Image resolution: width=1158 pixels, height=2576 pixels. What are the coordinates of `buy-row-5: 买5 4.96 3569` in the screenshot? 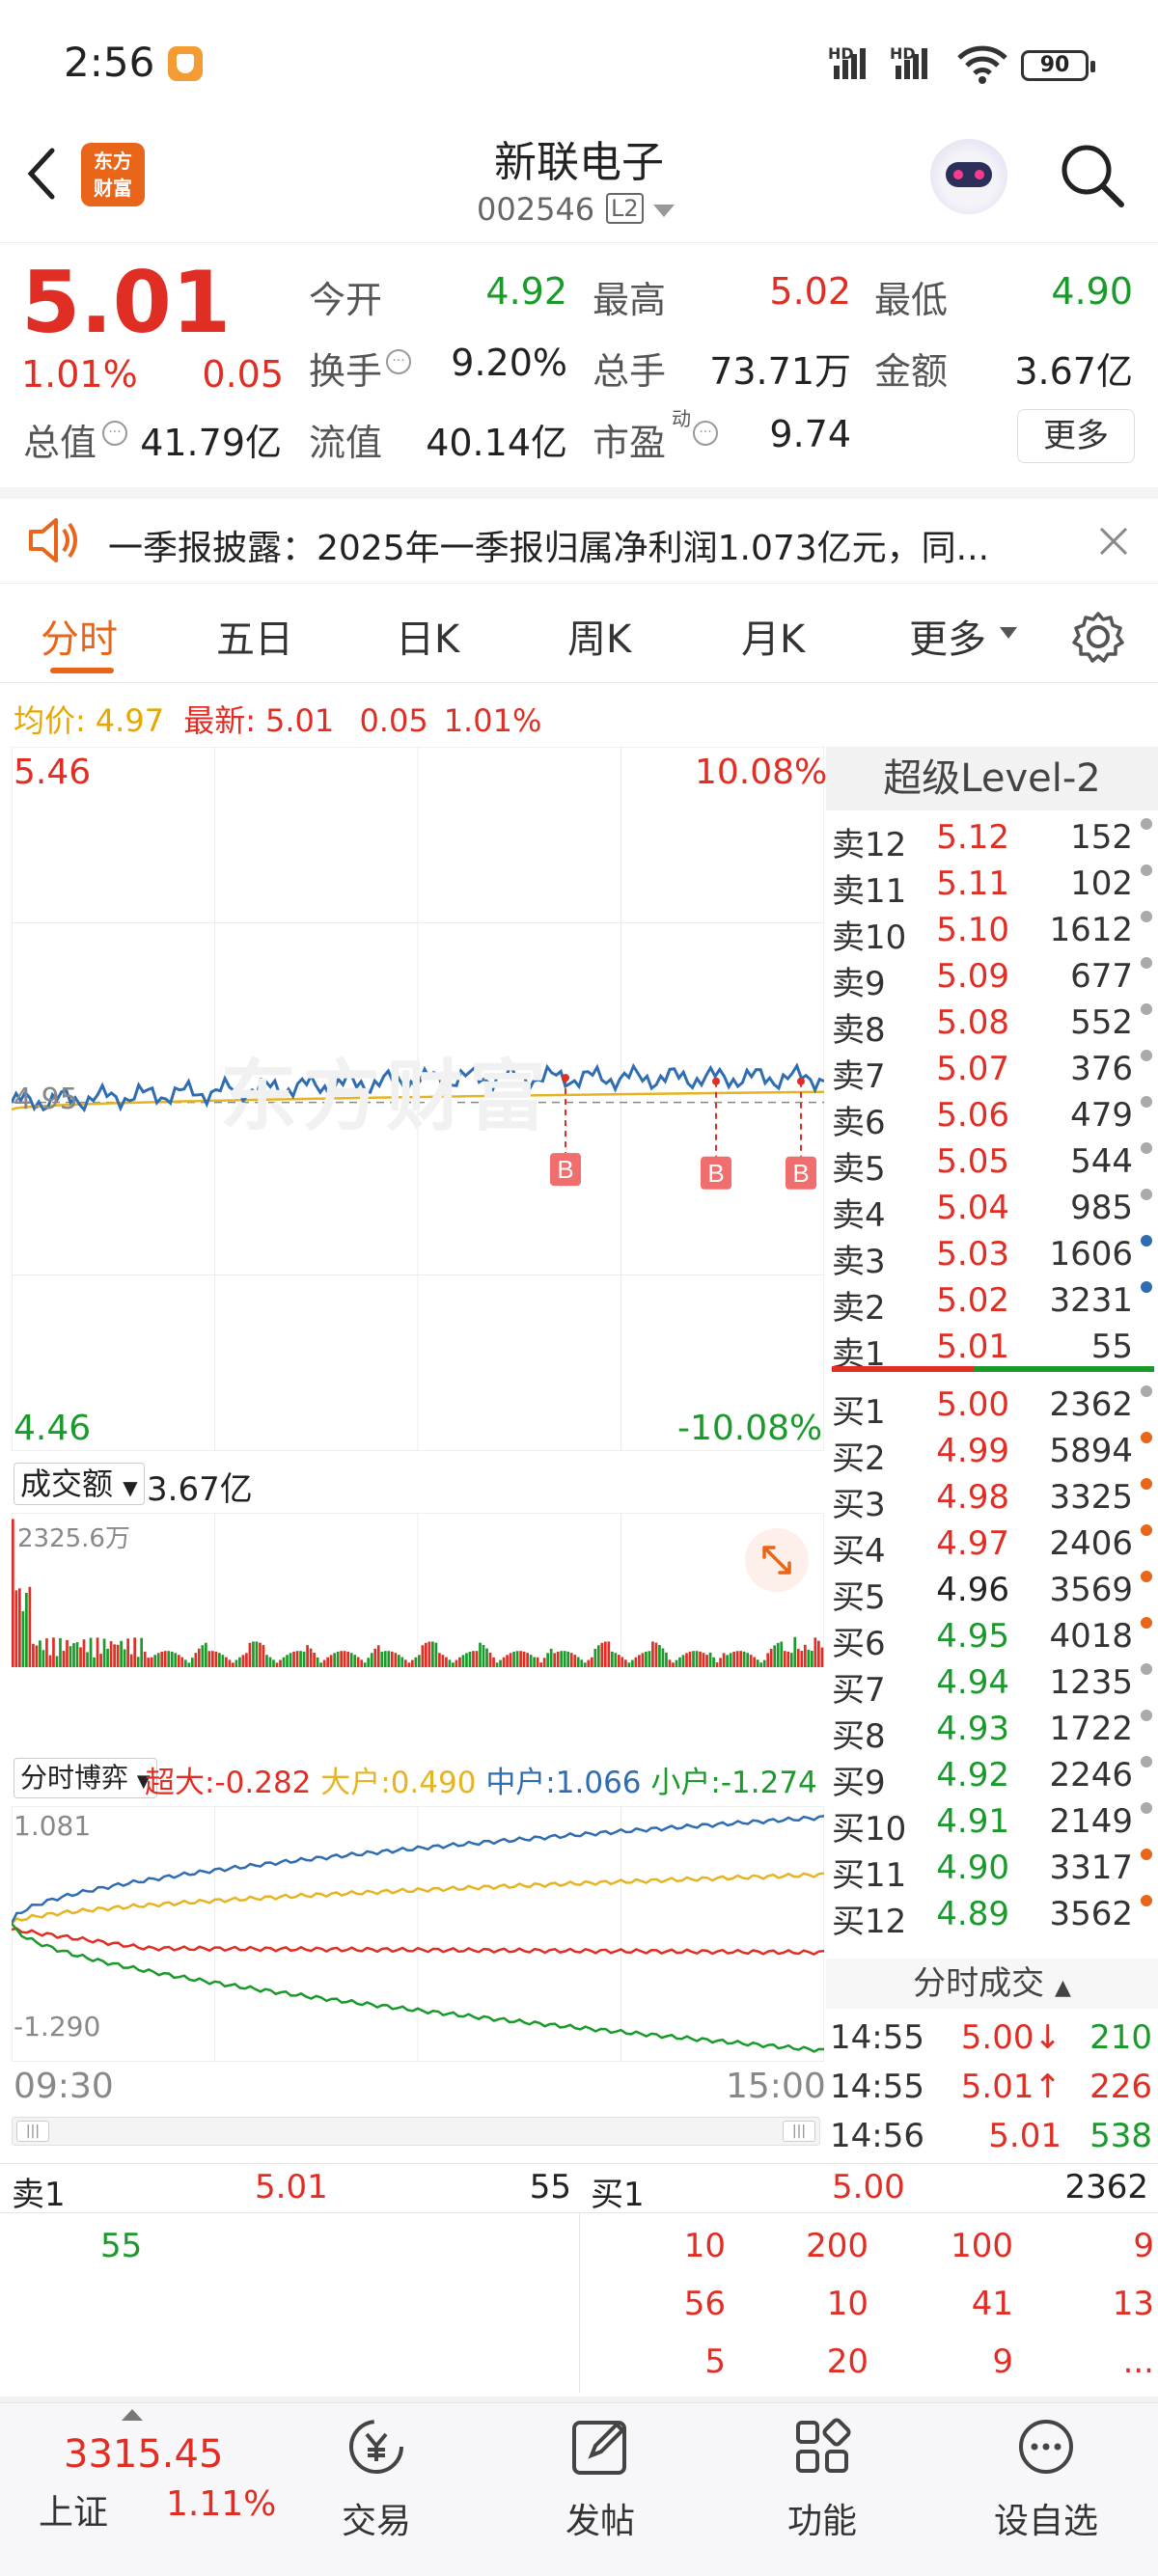 It's located at (993, 1592).